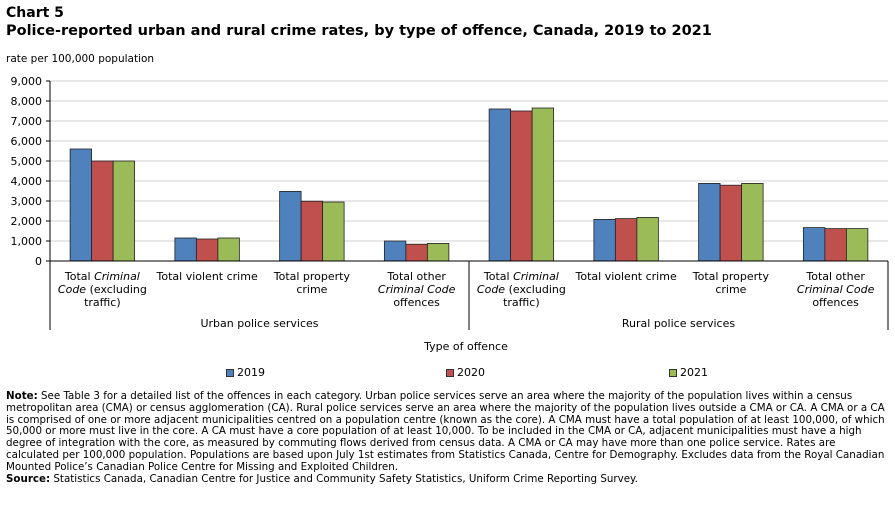 This screenshot has width=895, height=511. What do you see at coordinates (259, 323) in the screenshot?
I see `group-label: Urban police services` at bounding box center [259, 323].